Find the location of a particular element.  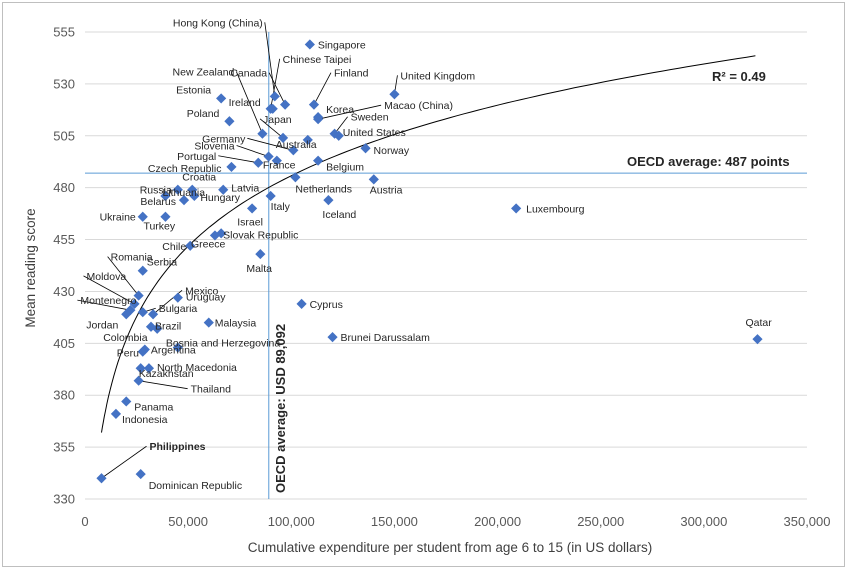

label-ukraine: Ukraine is located at coordinates (118, 218).